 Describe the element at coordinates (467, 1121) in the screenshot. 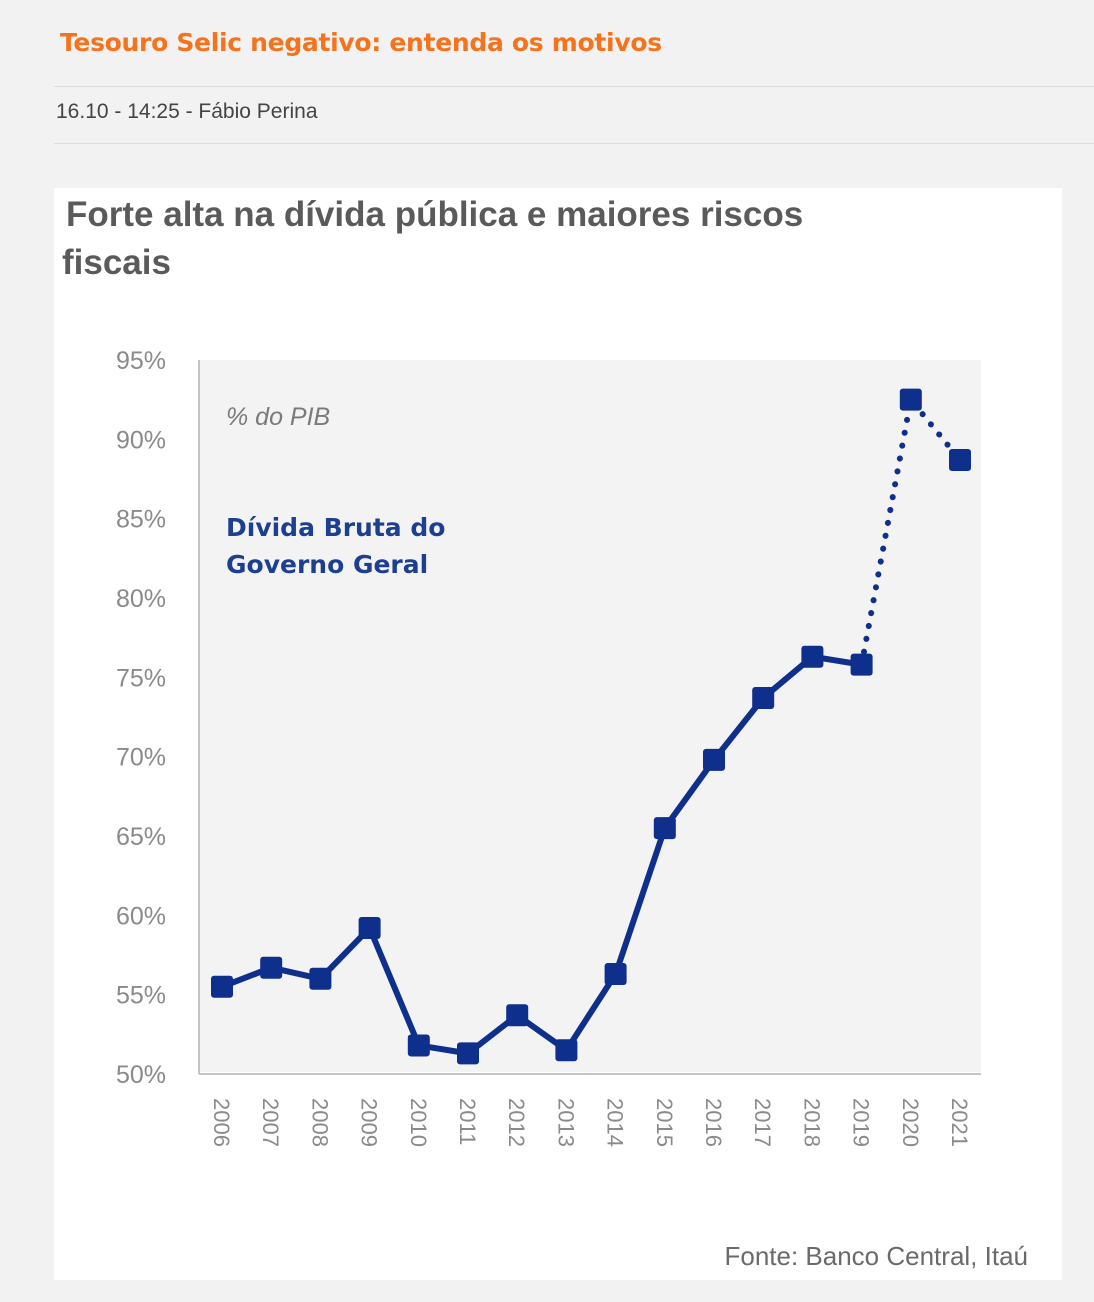

I see `x-tick-label: 2011` at that location.